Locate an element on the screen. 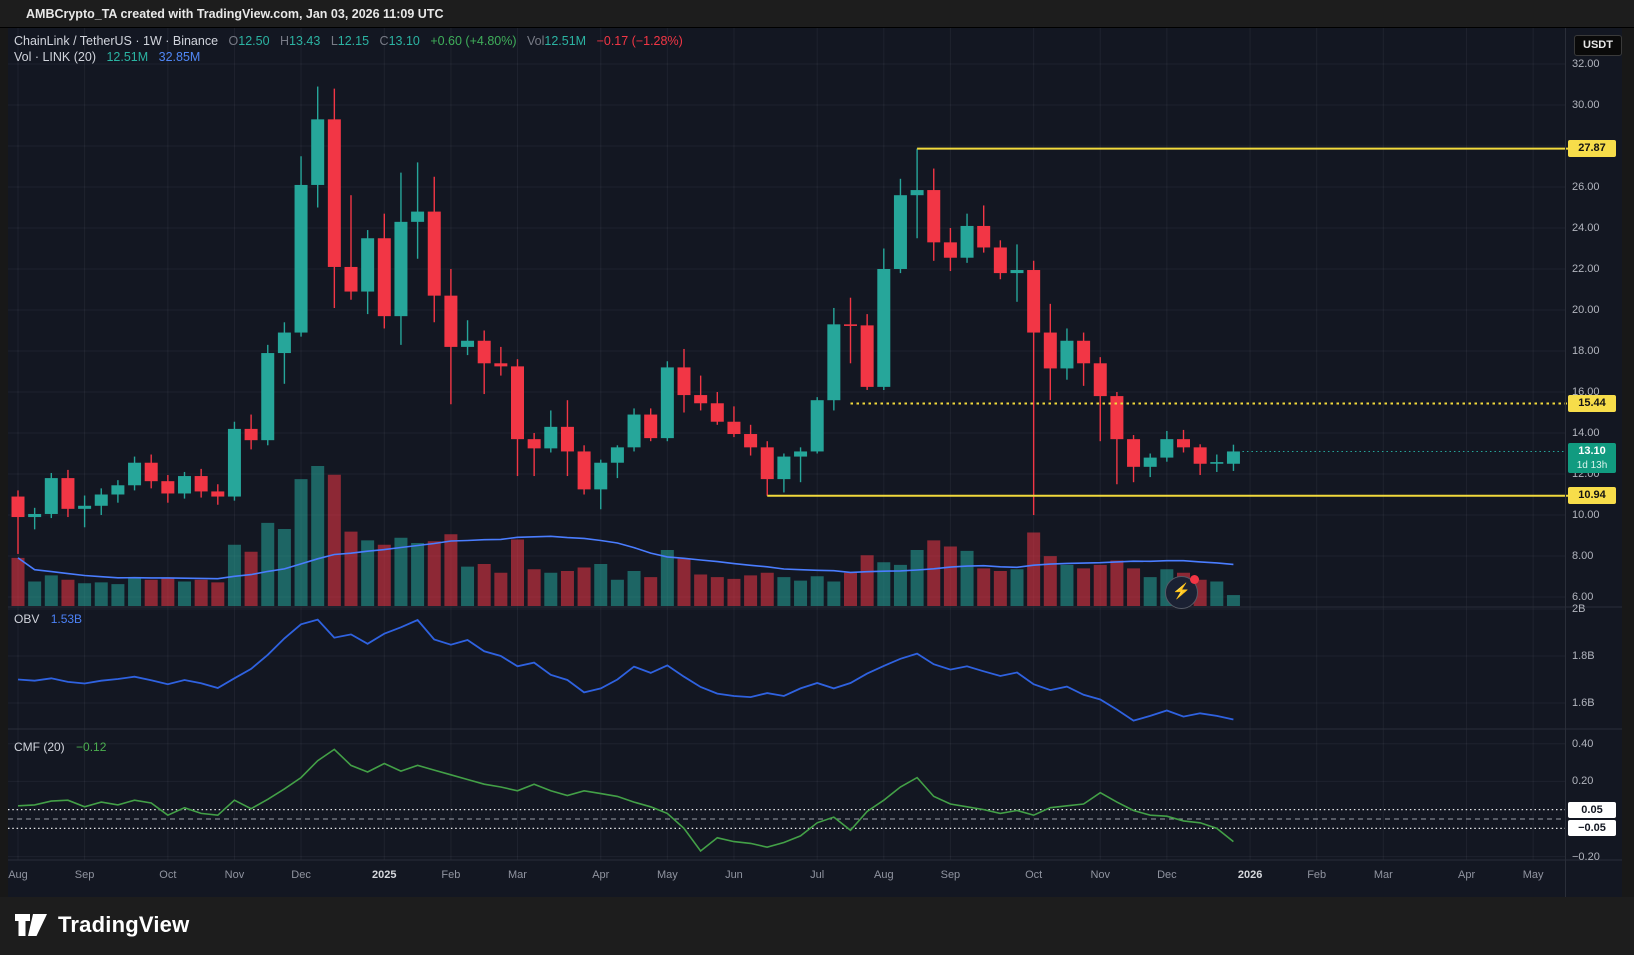 This screenshot has height=955, width=1634. time-axis-label: Aug is located at coordinates (18, 875).